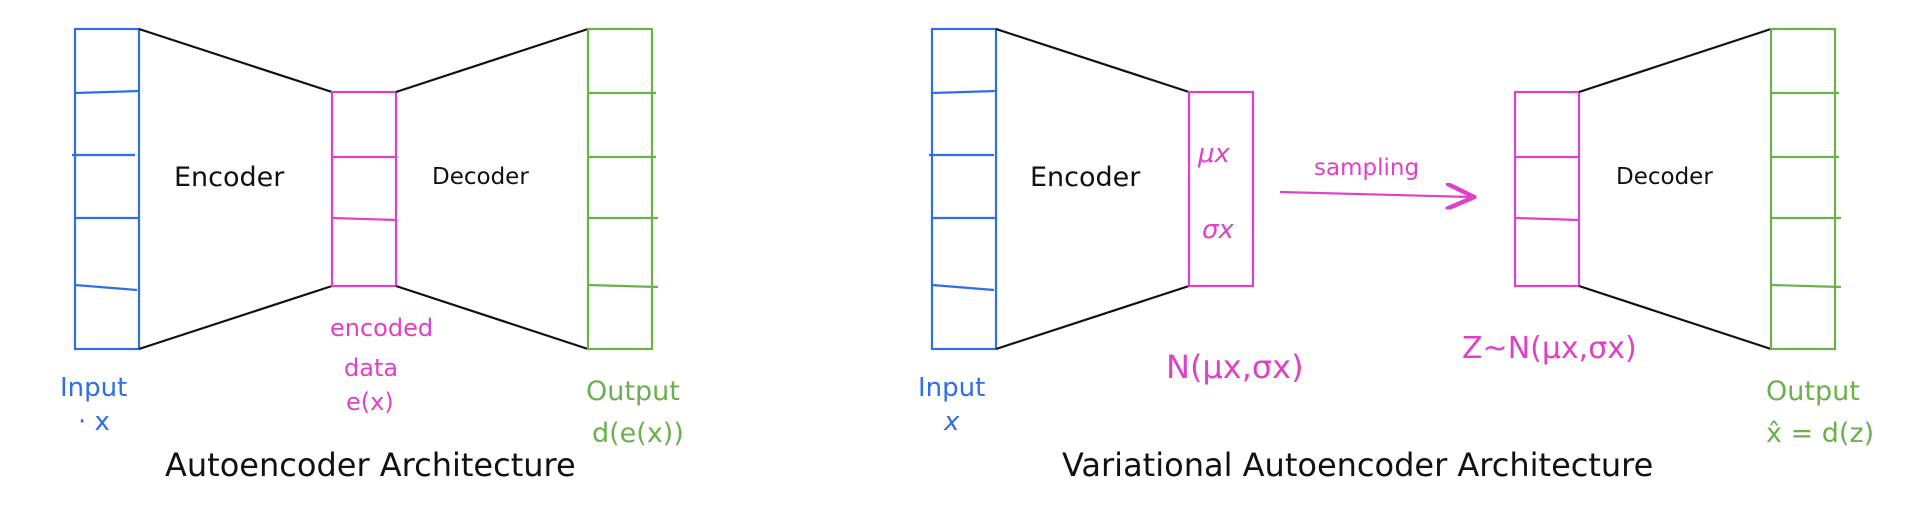 The image size is (1922, 524). Describe the element at coordinates (364, 189) in the screenshot. I see `ae-latent-layer` at that location.